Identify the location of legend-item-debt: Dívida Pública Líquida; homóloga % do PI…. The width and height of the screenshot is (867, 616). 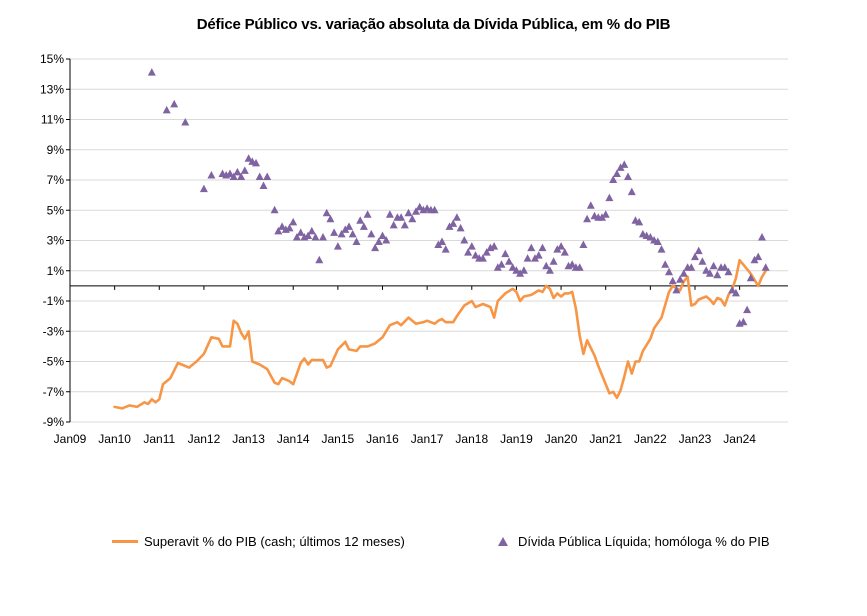
(634, 541).